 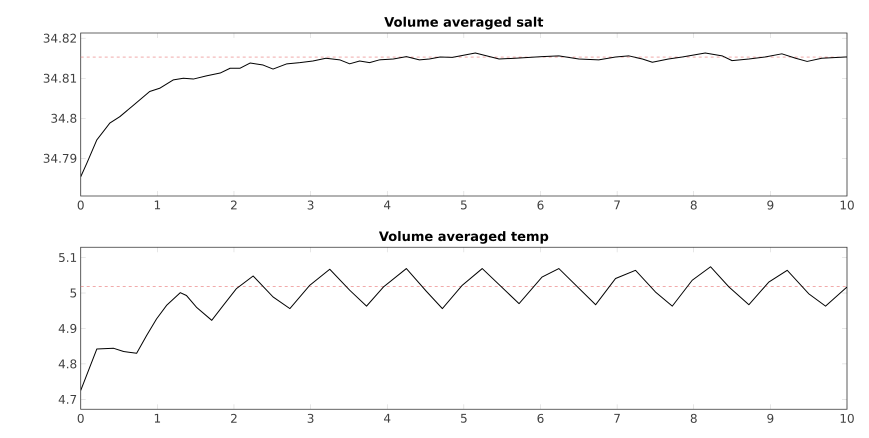 I want to click on y-tick-label: 4.7, so click(x=67, y=399).